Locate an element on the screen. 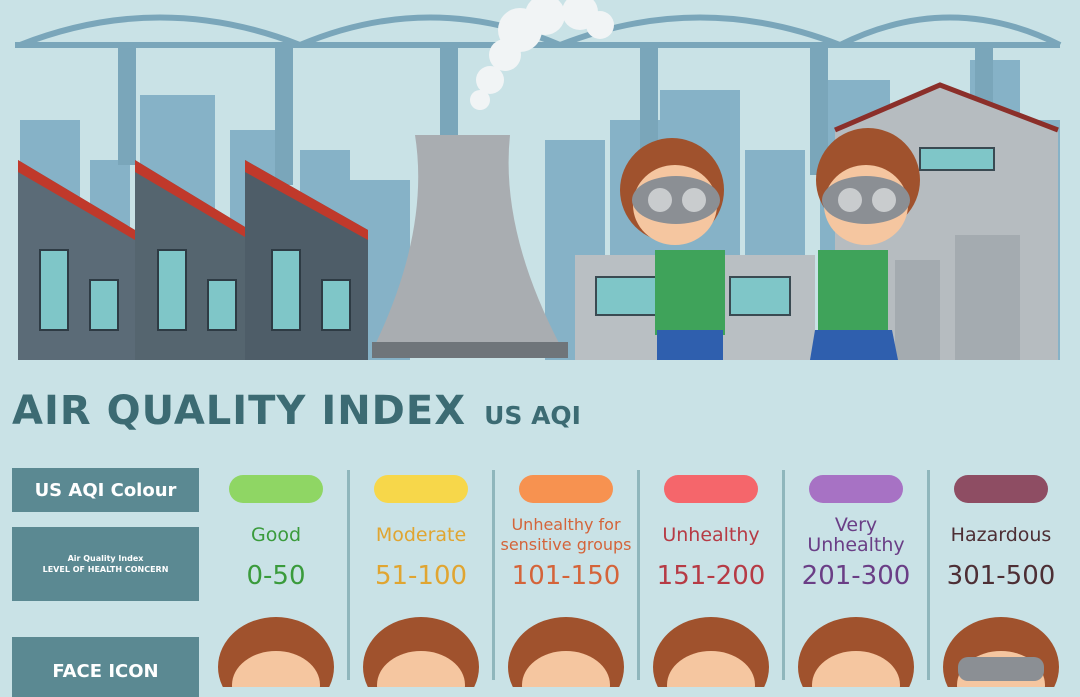  level-range: 201-300 is located at coordinates (856, 576).